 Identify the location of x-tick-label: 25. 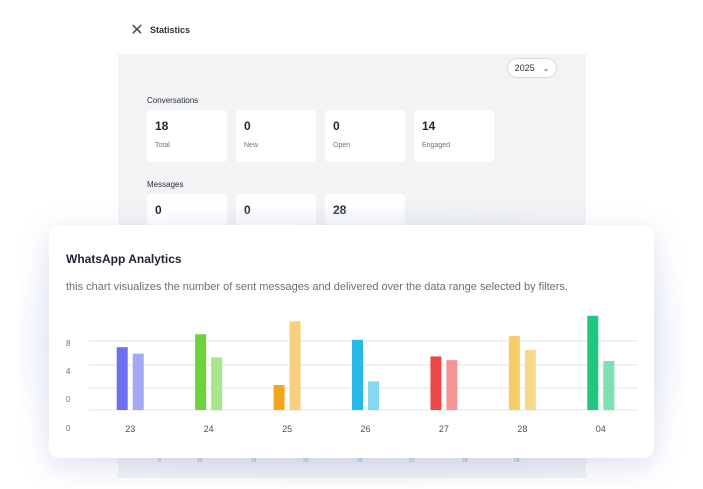
(287, 429).